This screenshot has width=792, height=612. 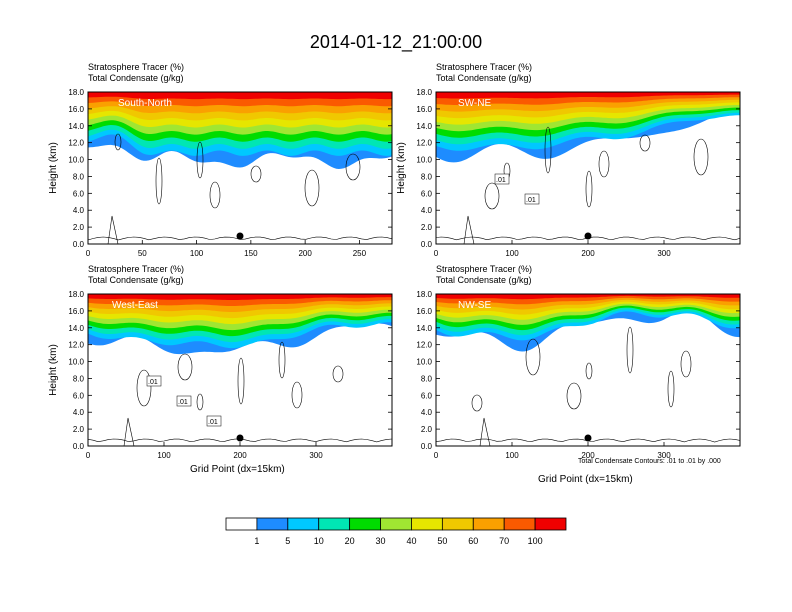 What do you see at coordinates (360, 253) in the screenshot?
I see `x-tick-label: 250` at bounding box center [360, 253].